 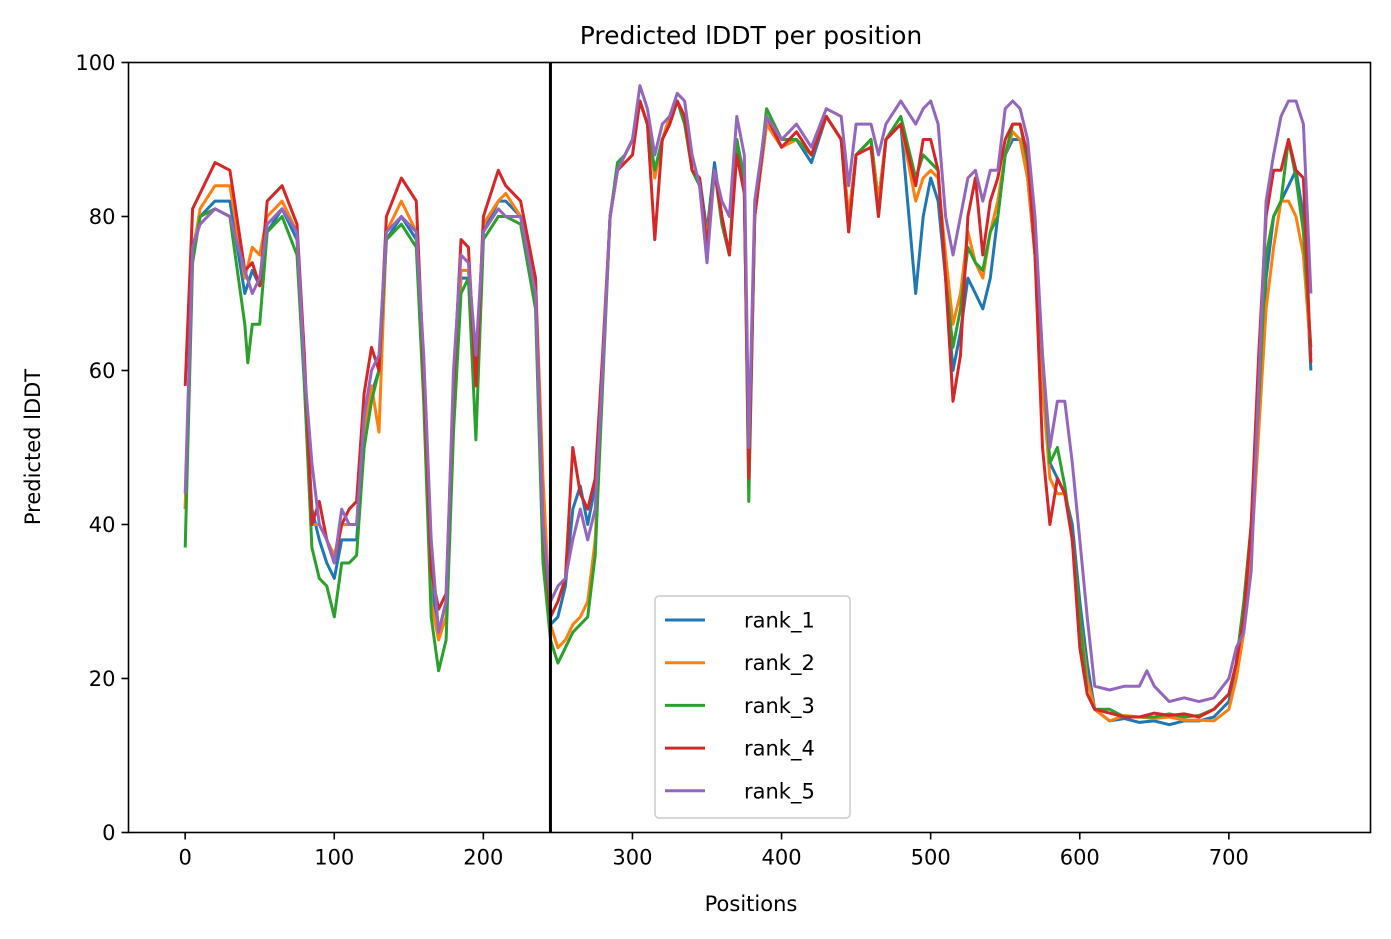 I want to click on legend-label-rank_2: rank_2, so click(x=779, y=663).